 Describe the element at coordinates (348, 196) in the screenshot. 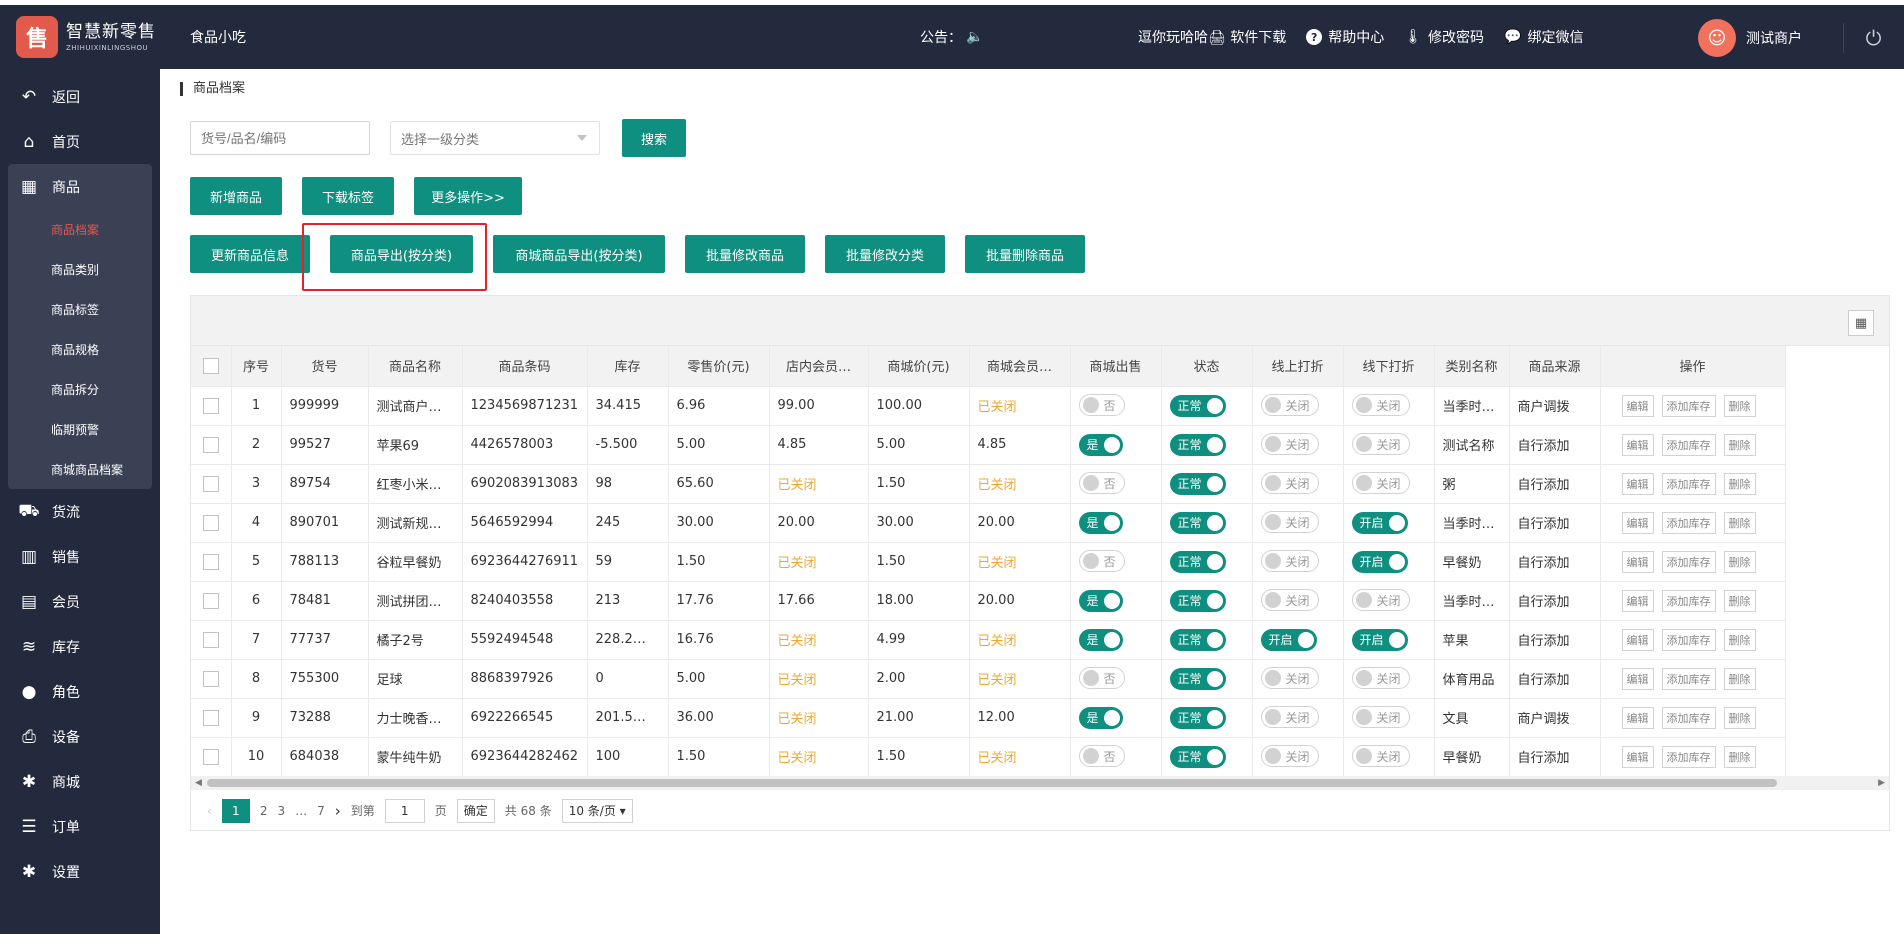

I see `download-label-button: 下载标签` at that location.